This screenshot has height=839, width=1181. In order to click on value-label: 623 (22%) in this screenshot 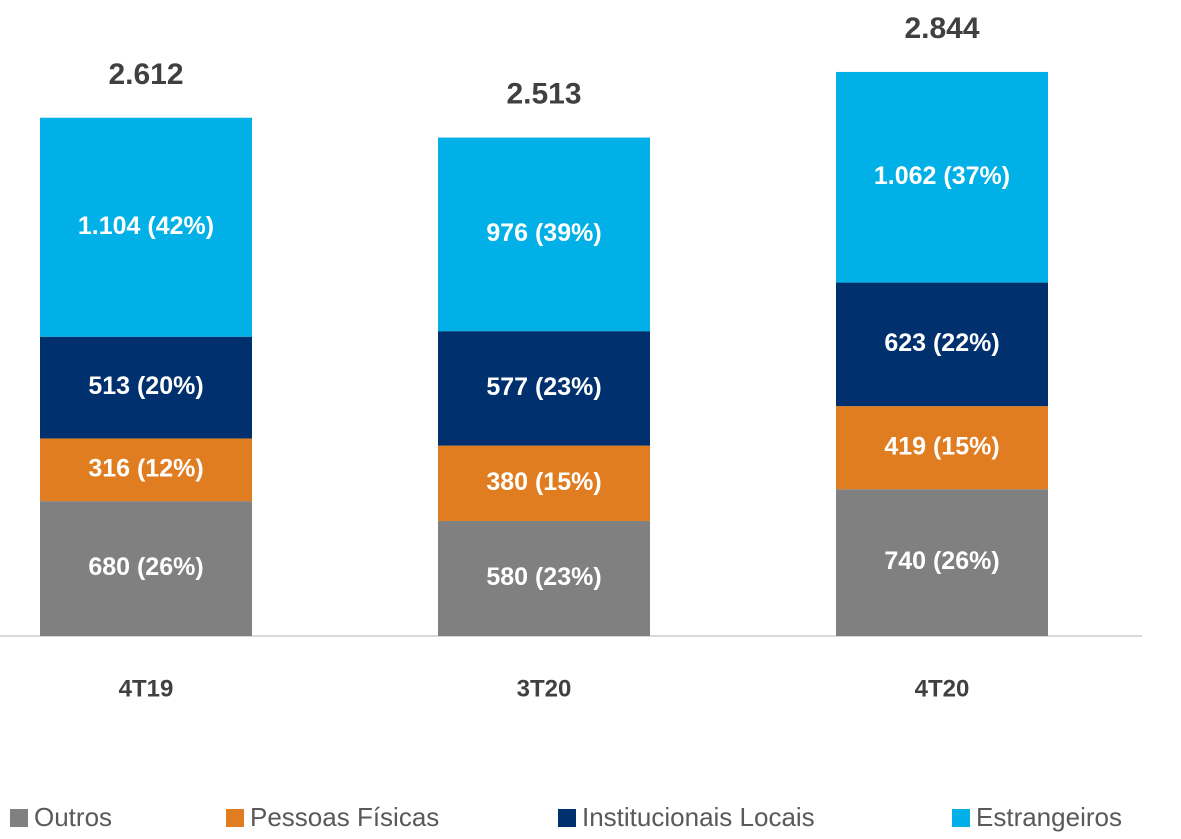, I will do `click(941, 343)`.